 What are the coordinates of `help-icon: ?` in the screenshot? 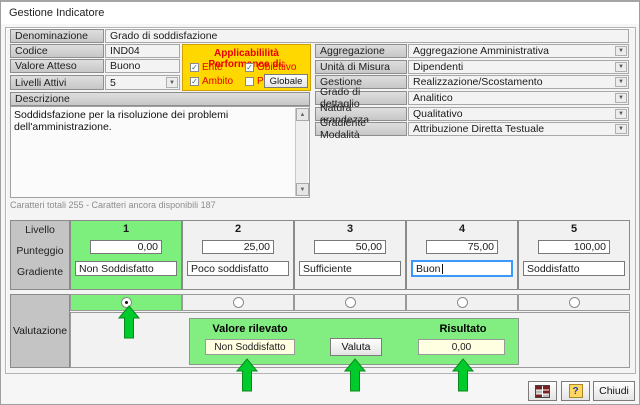 It's located at (575, 391).